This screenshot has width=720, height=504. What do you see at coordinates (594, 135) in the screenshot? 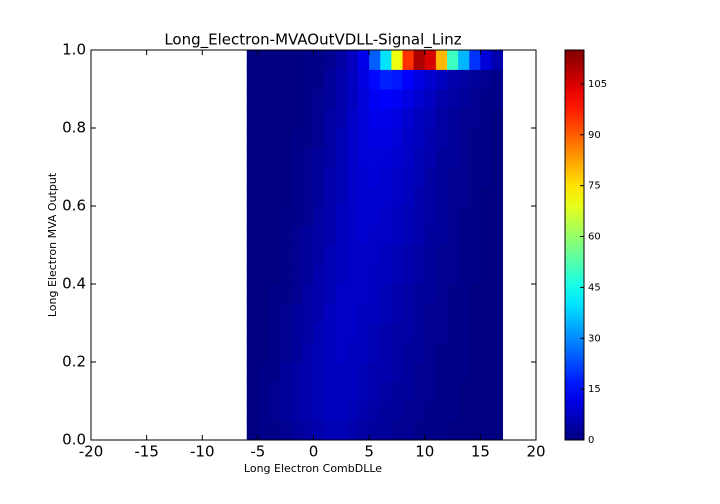
I see `colorbar-tick-label: 90` at bounding box center [594, 135].